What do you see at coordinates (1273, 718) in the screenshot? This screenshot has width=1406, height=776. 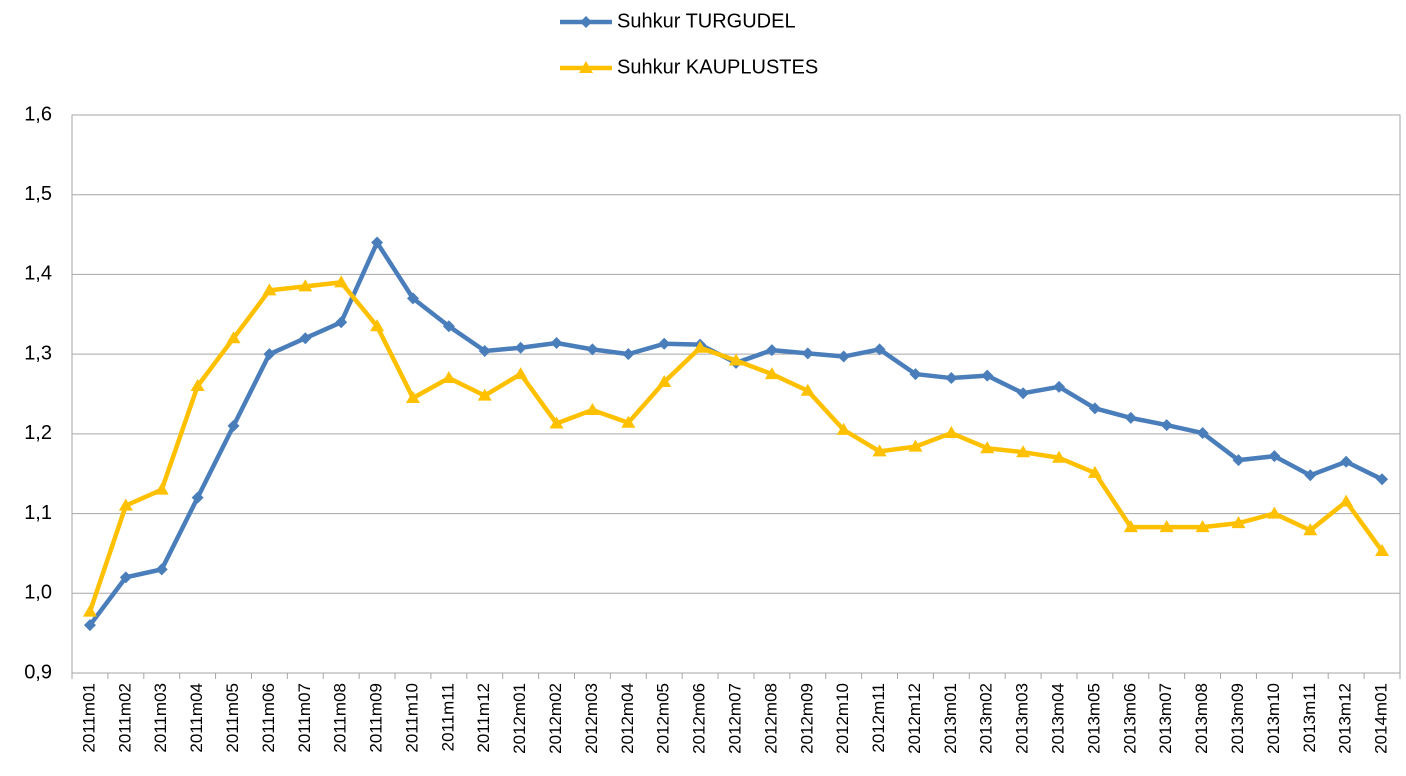 I see `x-tick-label: 2013m10` at bounding box center [1273, 718].